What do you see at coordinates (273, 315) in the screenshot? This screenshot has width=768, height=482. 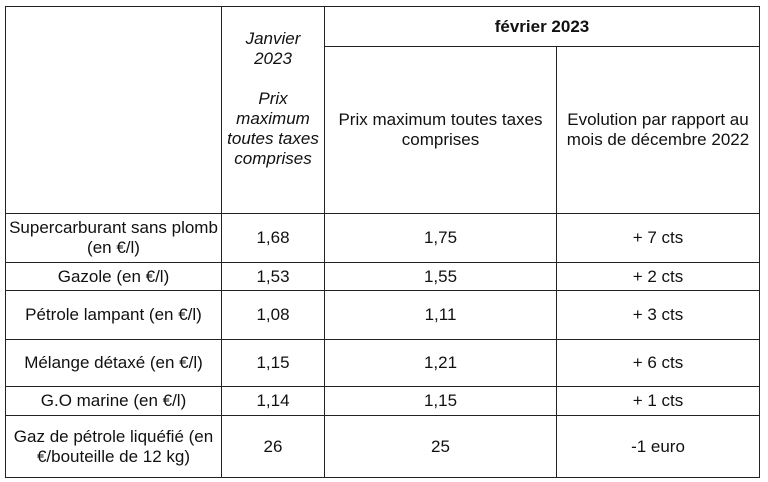 I see `january-price-cell: 1,08` at bounding box center [273, 315].